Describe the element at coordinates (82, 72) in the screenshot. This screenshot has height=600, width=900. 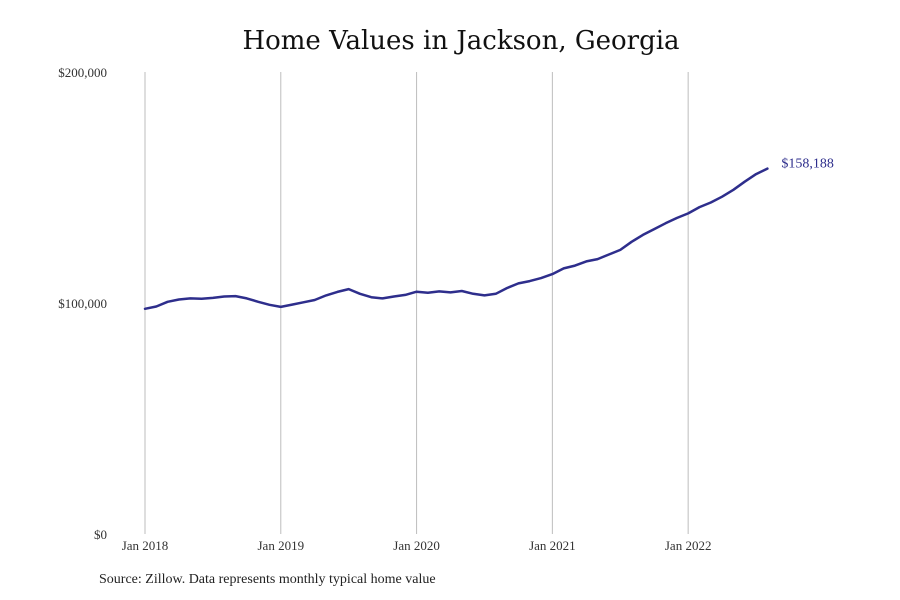
I see `y-tick-label: $200,000` at that location.